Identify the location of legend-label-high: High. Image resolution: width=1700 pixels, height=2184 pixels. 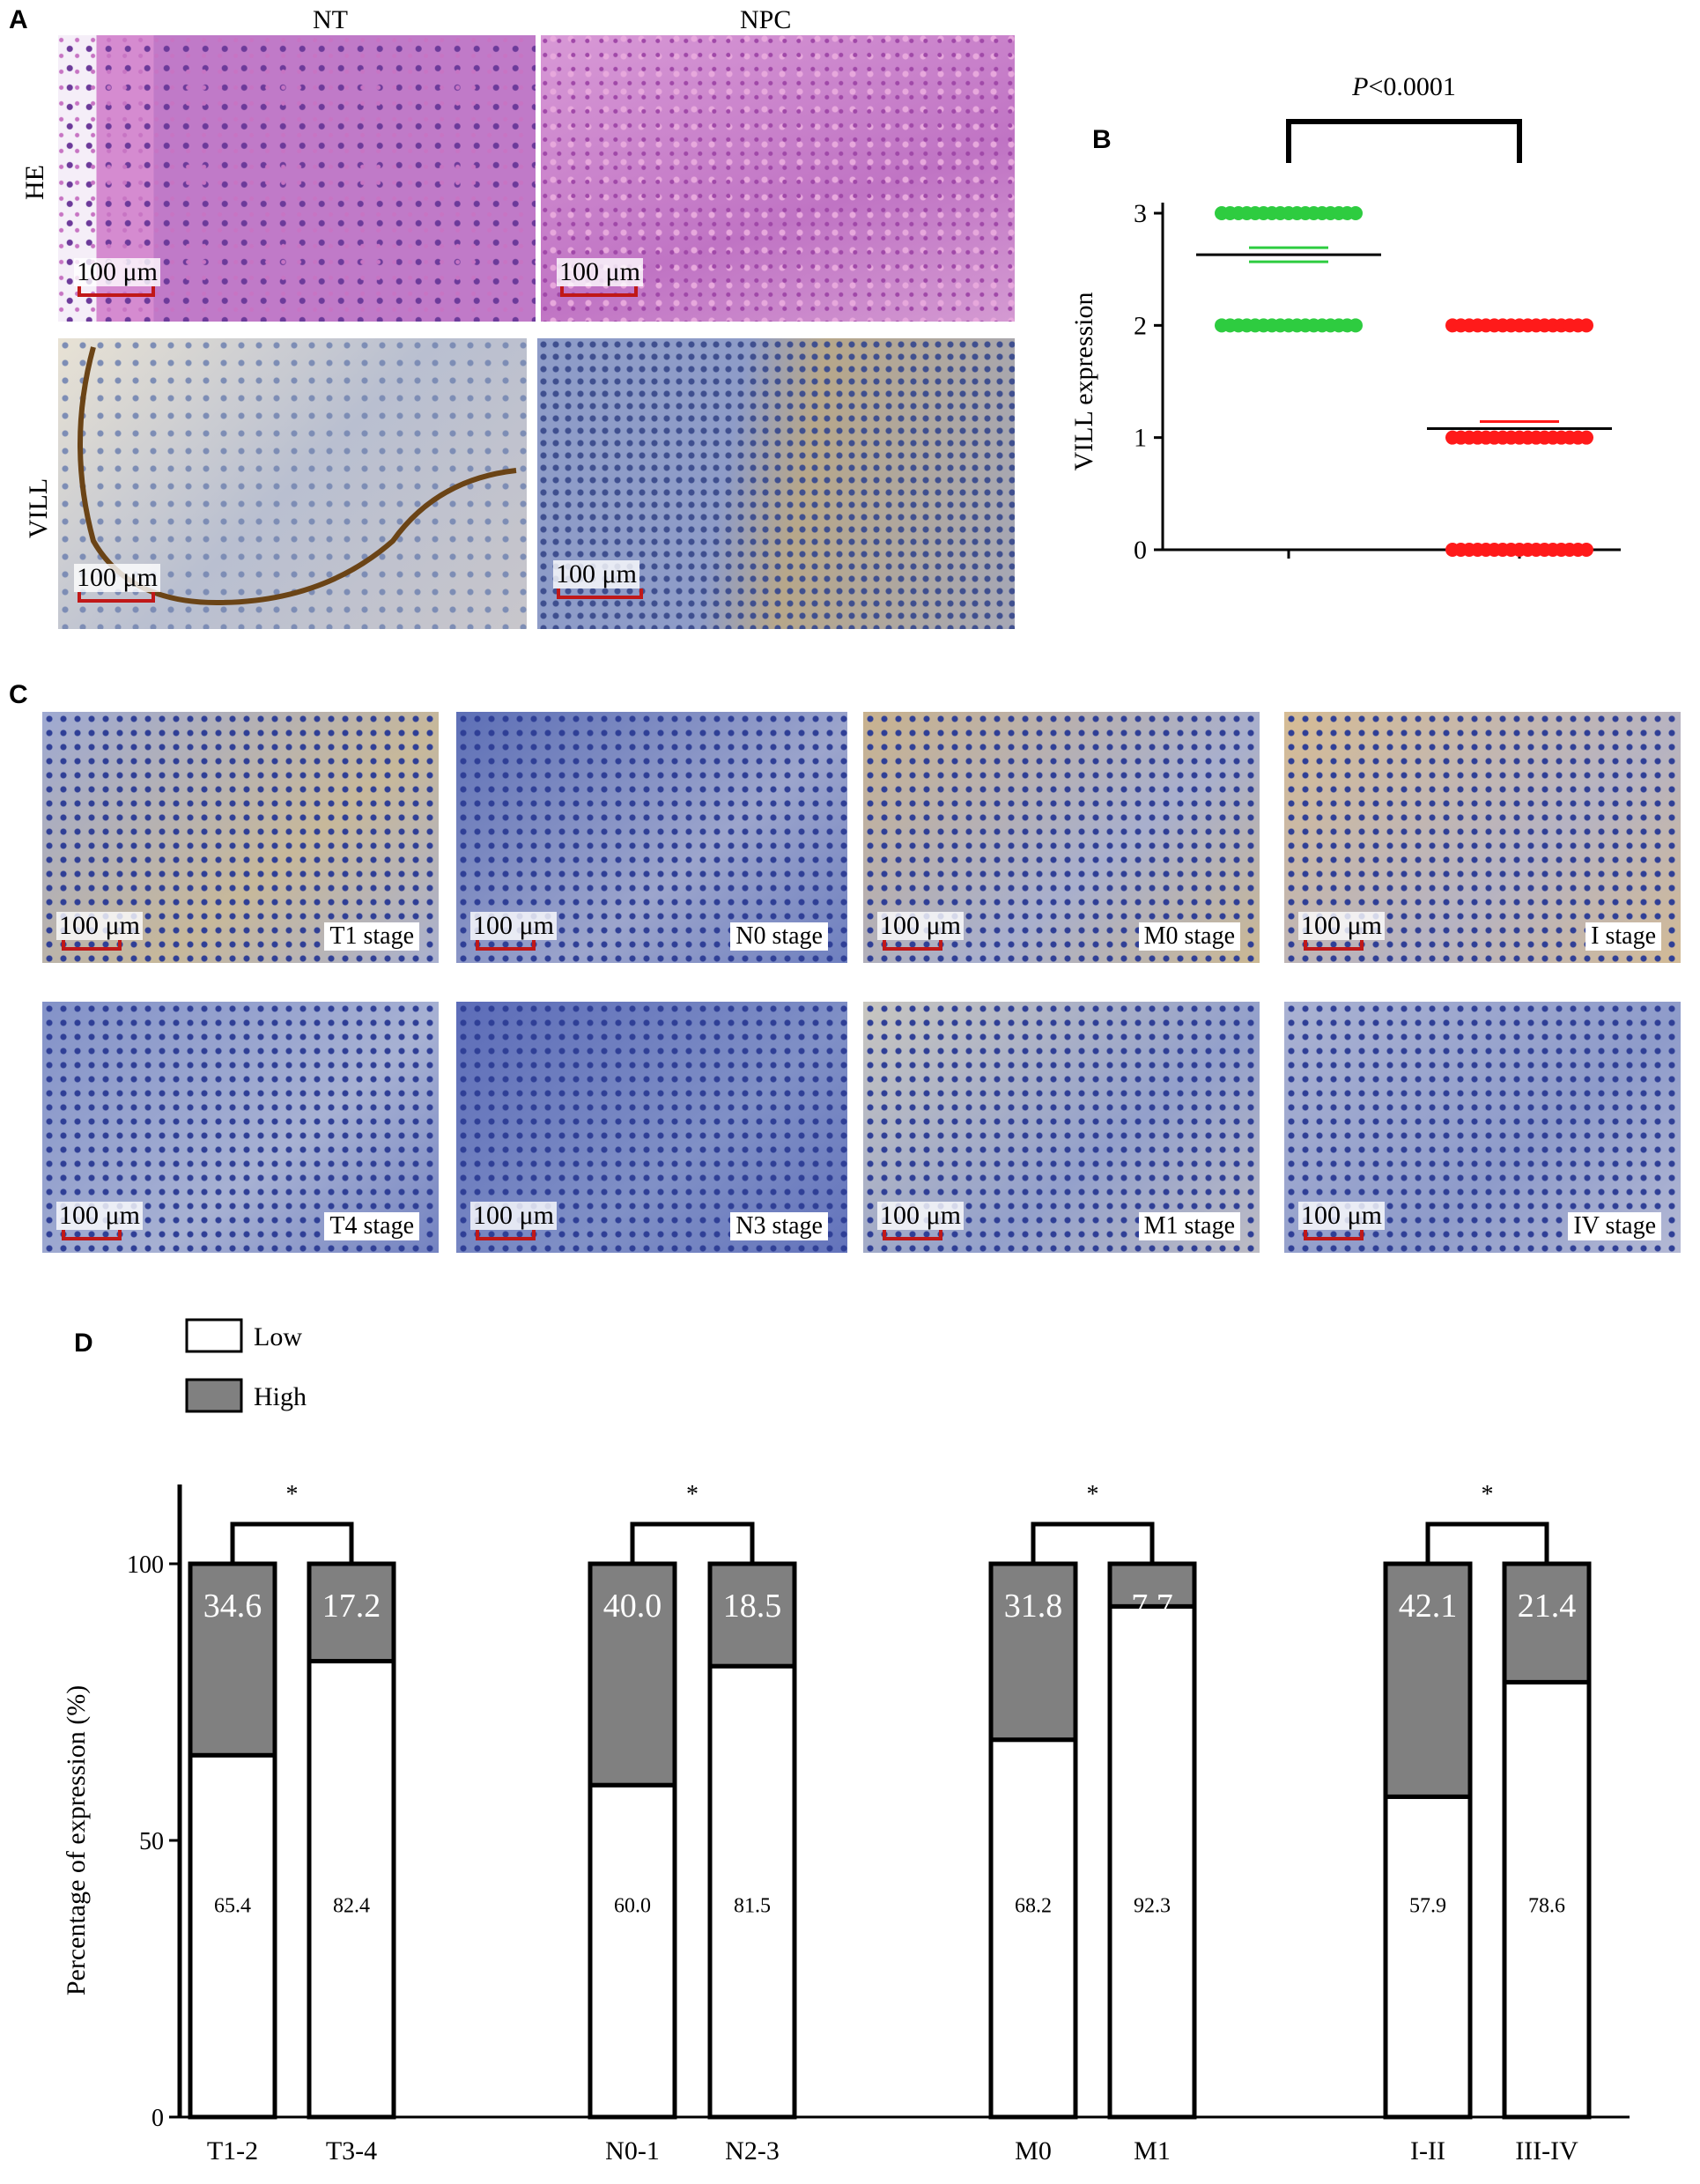
(280, 1396).